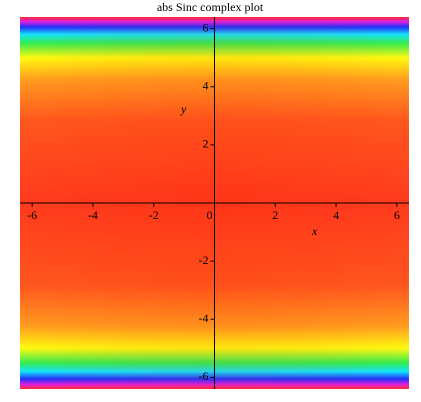 This screenshot has width=421, height=402. Describe the element at coordinates (314, 231) in the screenshot. I see `x-axis-label: x` at that location.